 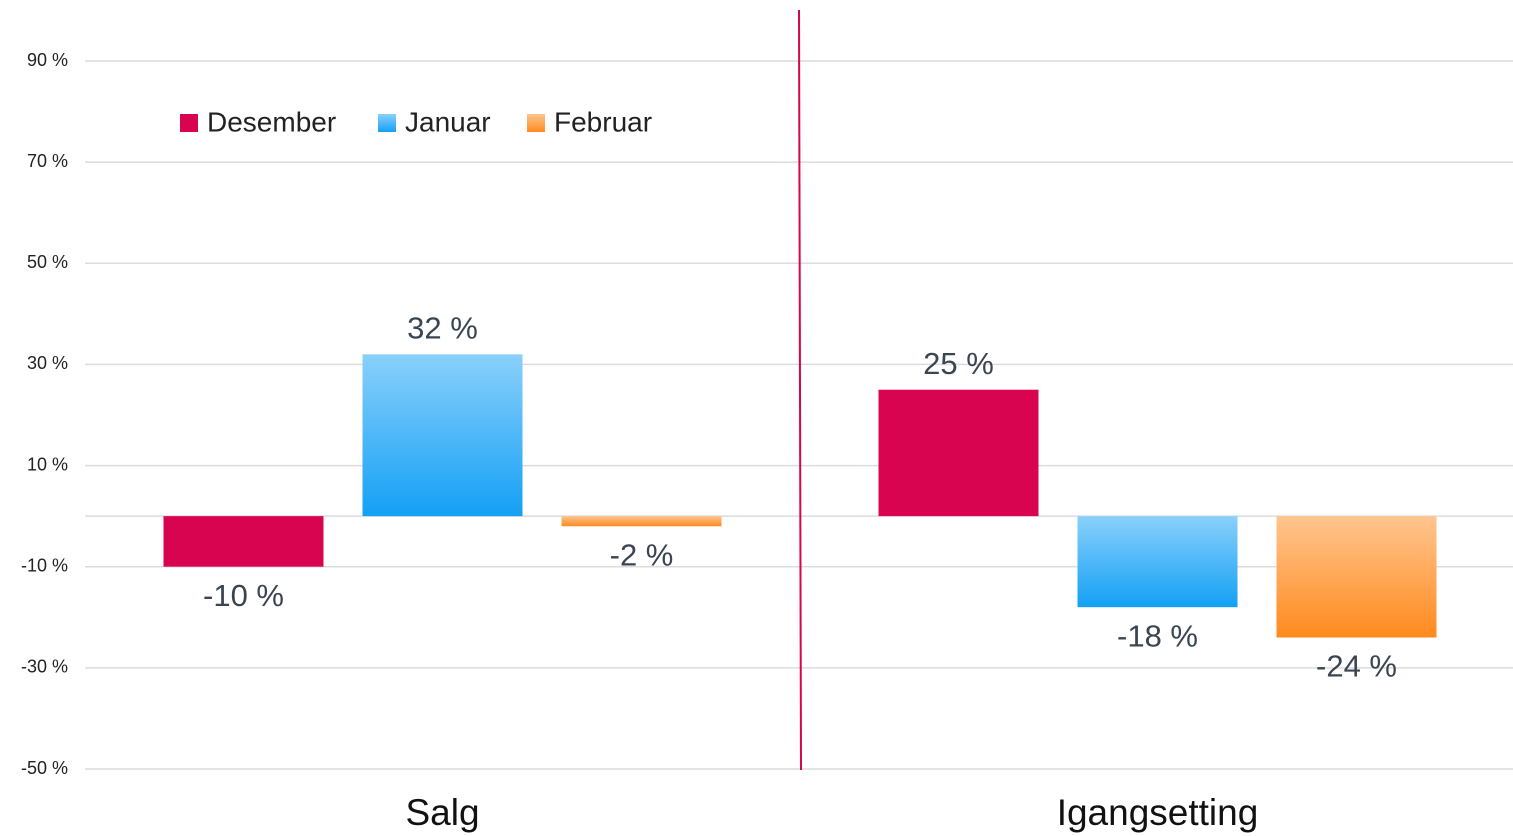 What do you see at coordinates (442, 812) in the screenshot?
I see `x-tick-label: Salg` at bounding box center [442, 812].